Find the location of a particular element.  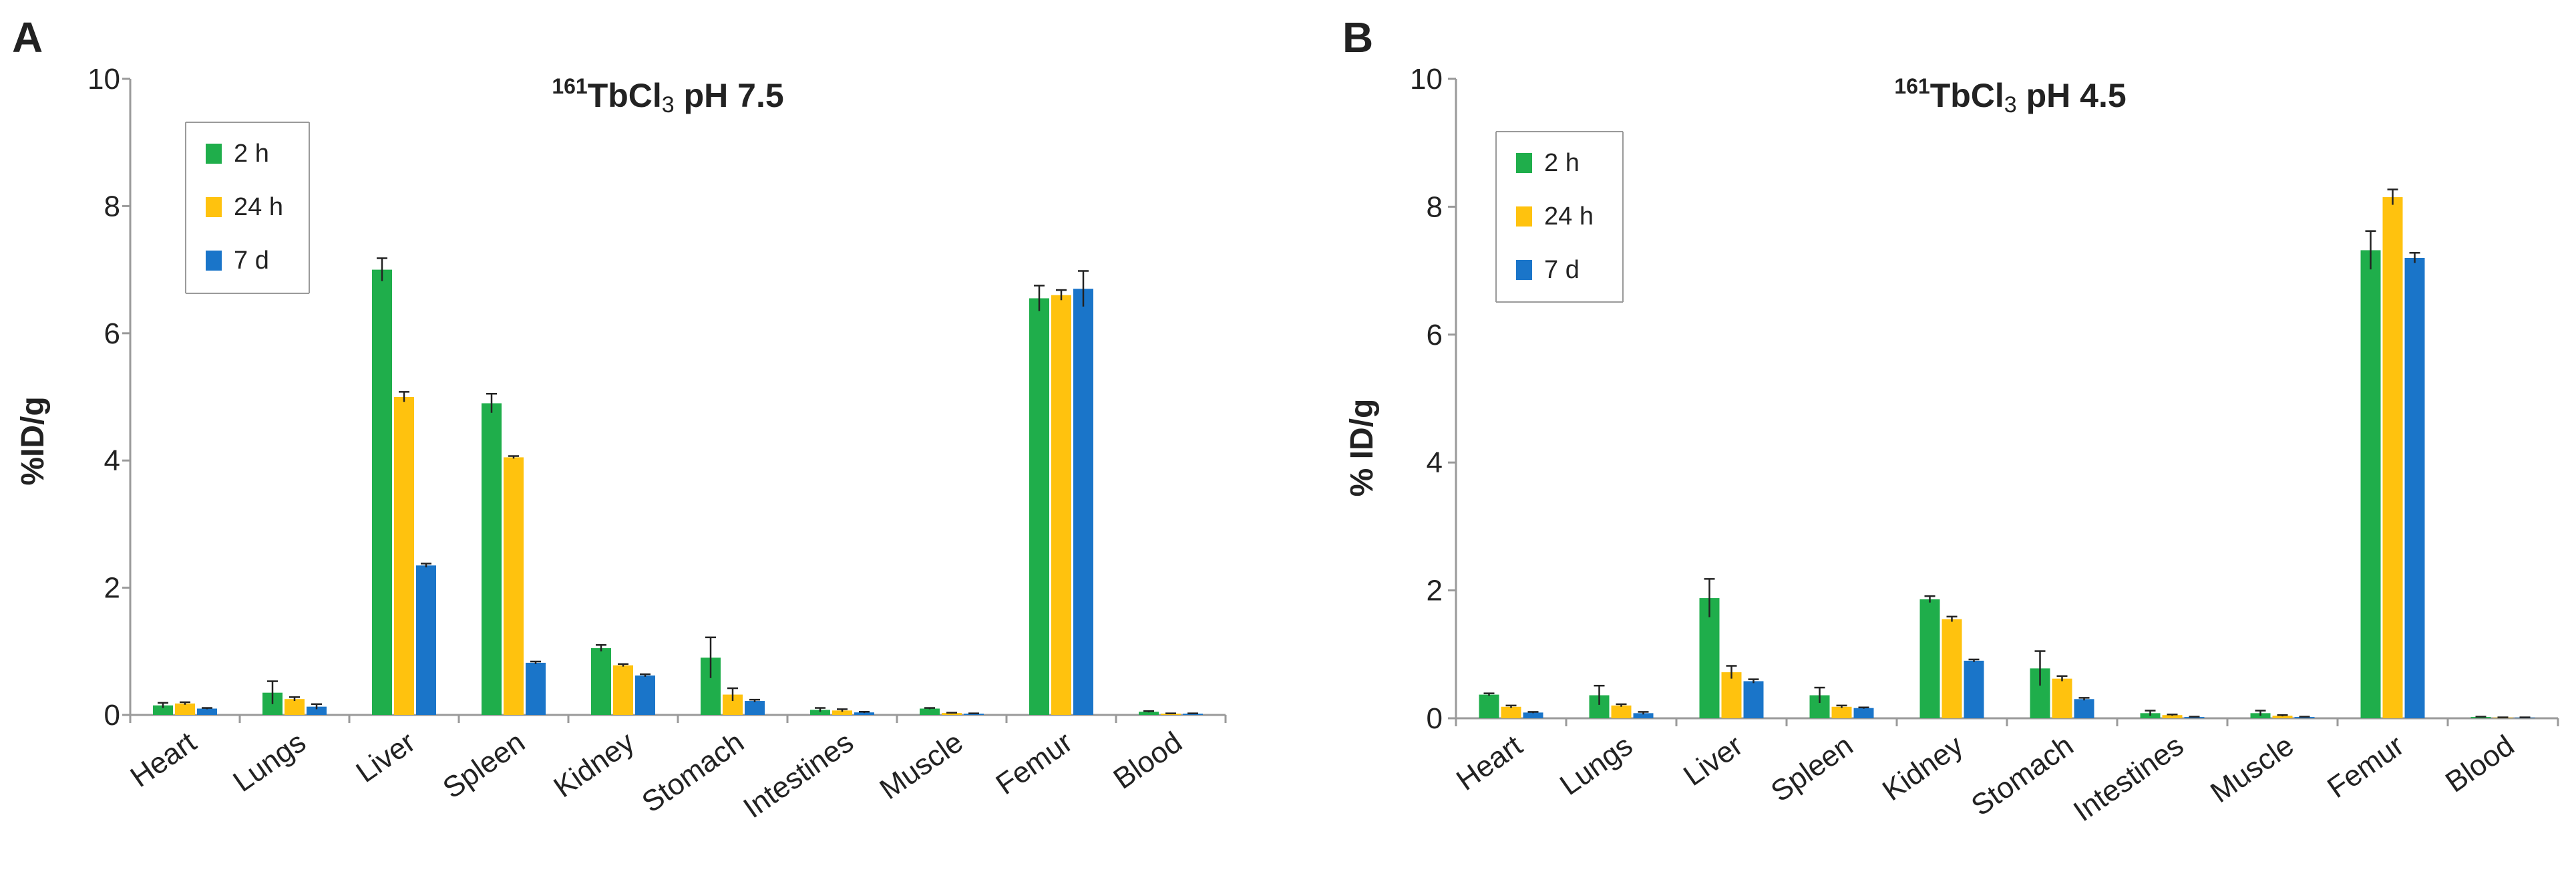

chart-title: 161TbCl3 pH 7.5 is located at coordinates (667, 96).